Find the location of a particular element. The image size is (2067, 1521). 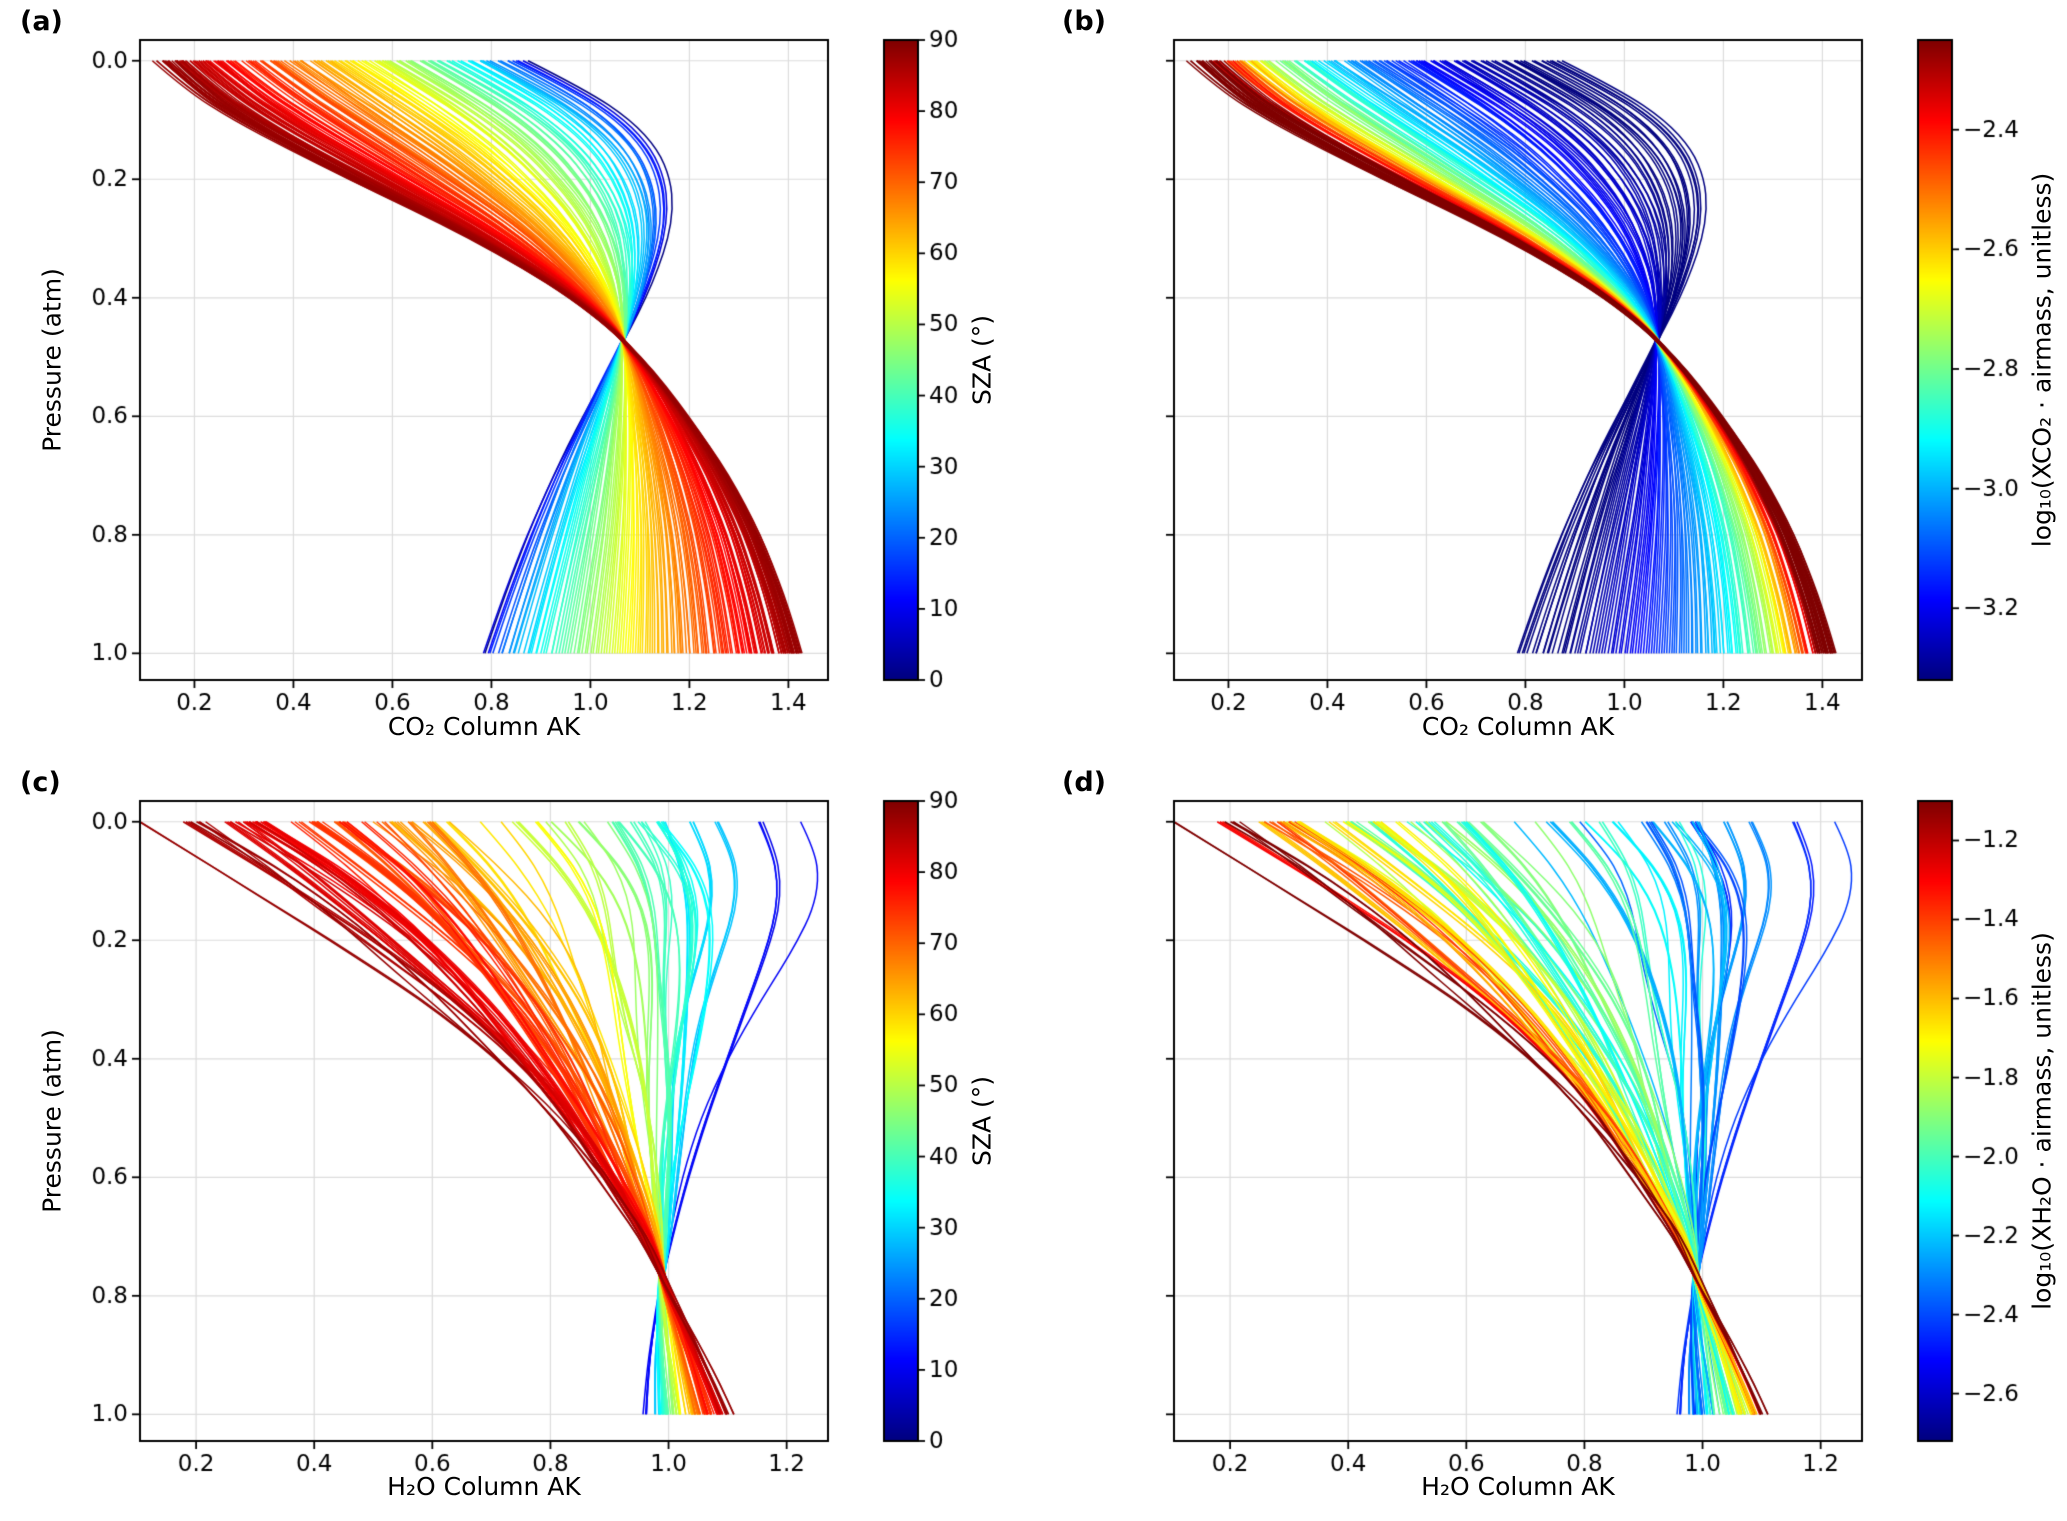

panel-b-colorbar-label: log₁₀(XCO₂ ⋅ airmass, unitless) is located at coordinates (2042, 360).